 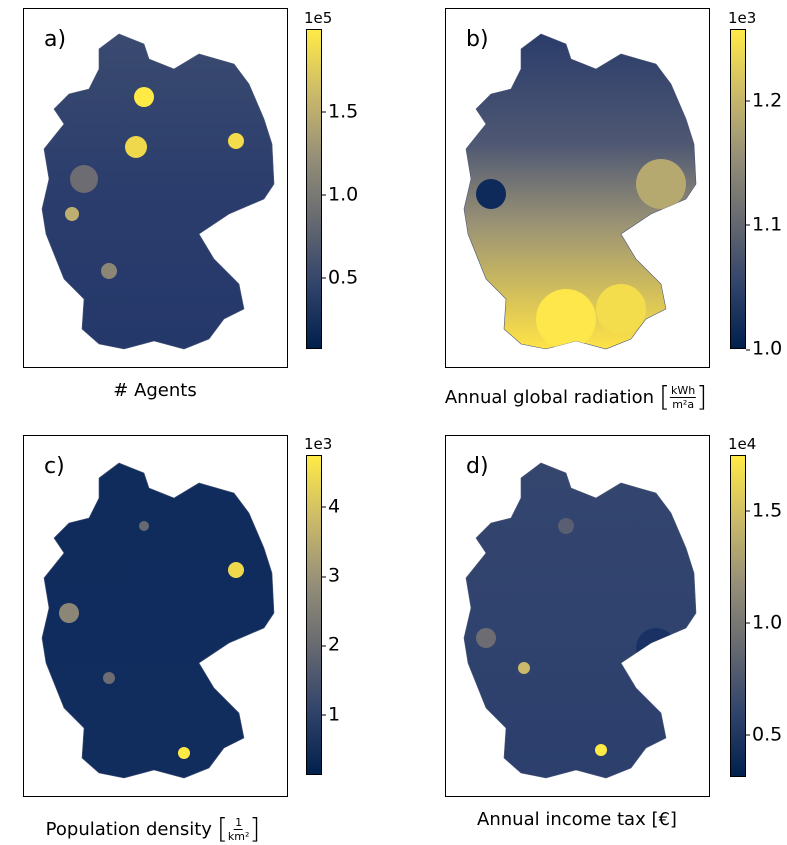 I want to click on caption-text: # Agents, so click(x=155, y=390).